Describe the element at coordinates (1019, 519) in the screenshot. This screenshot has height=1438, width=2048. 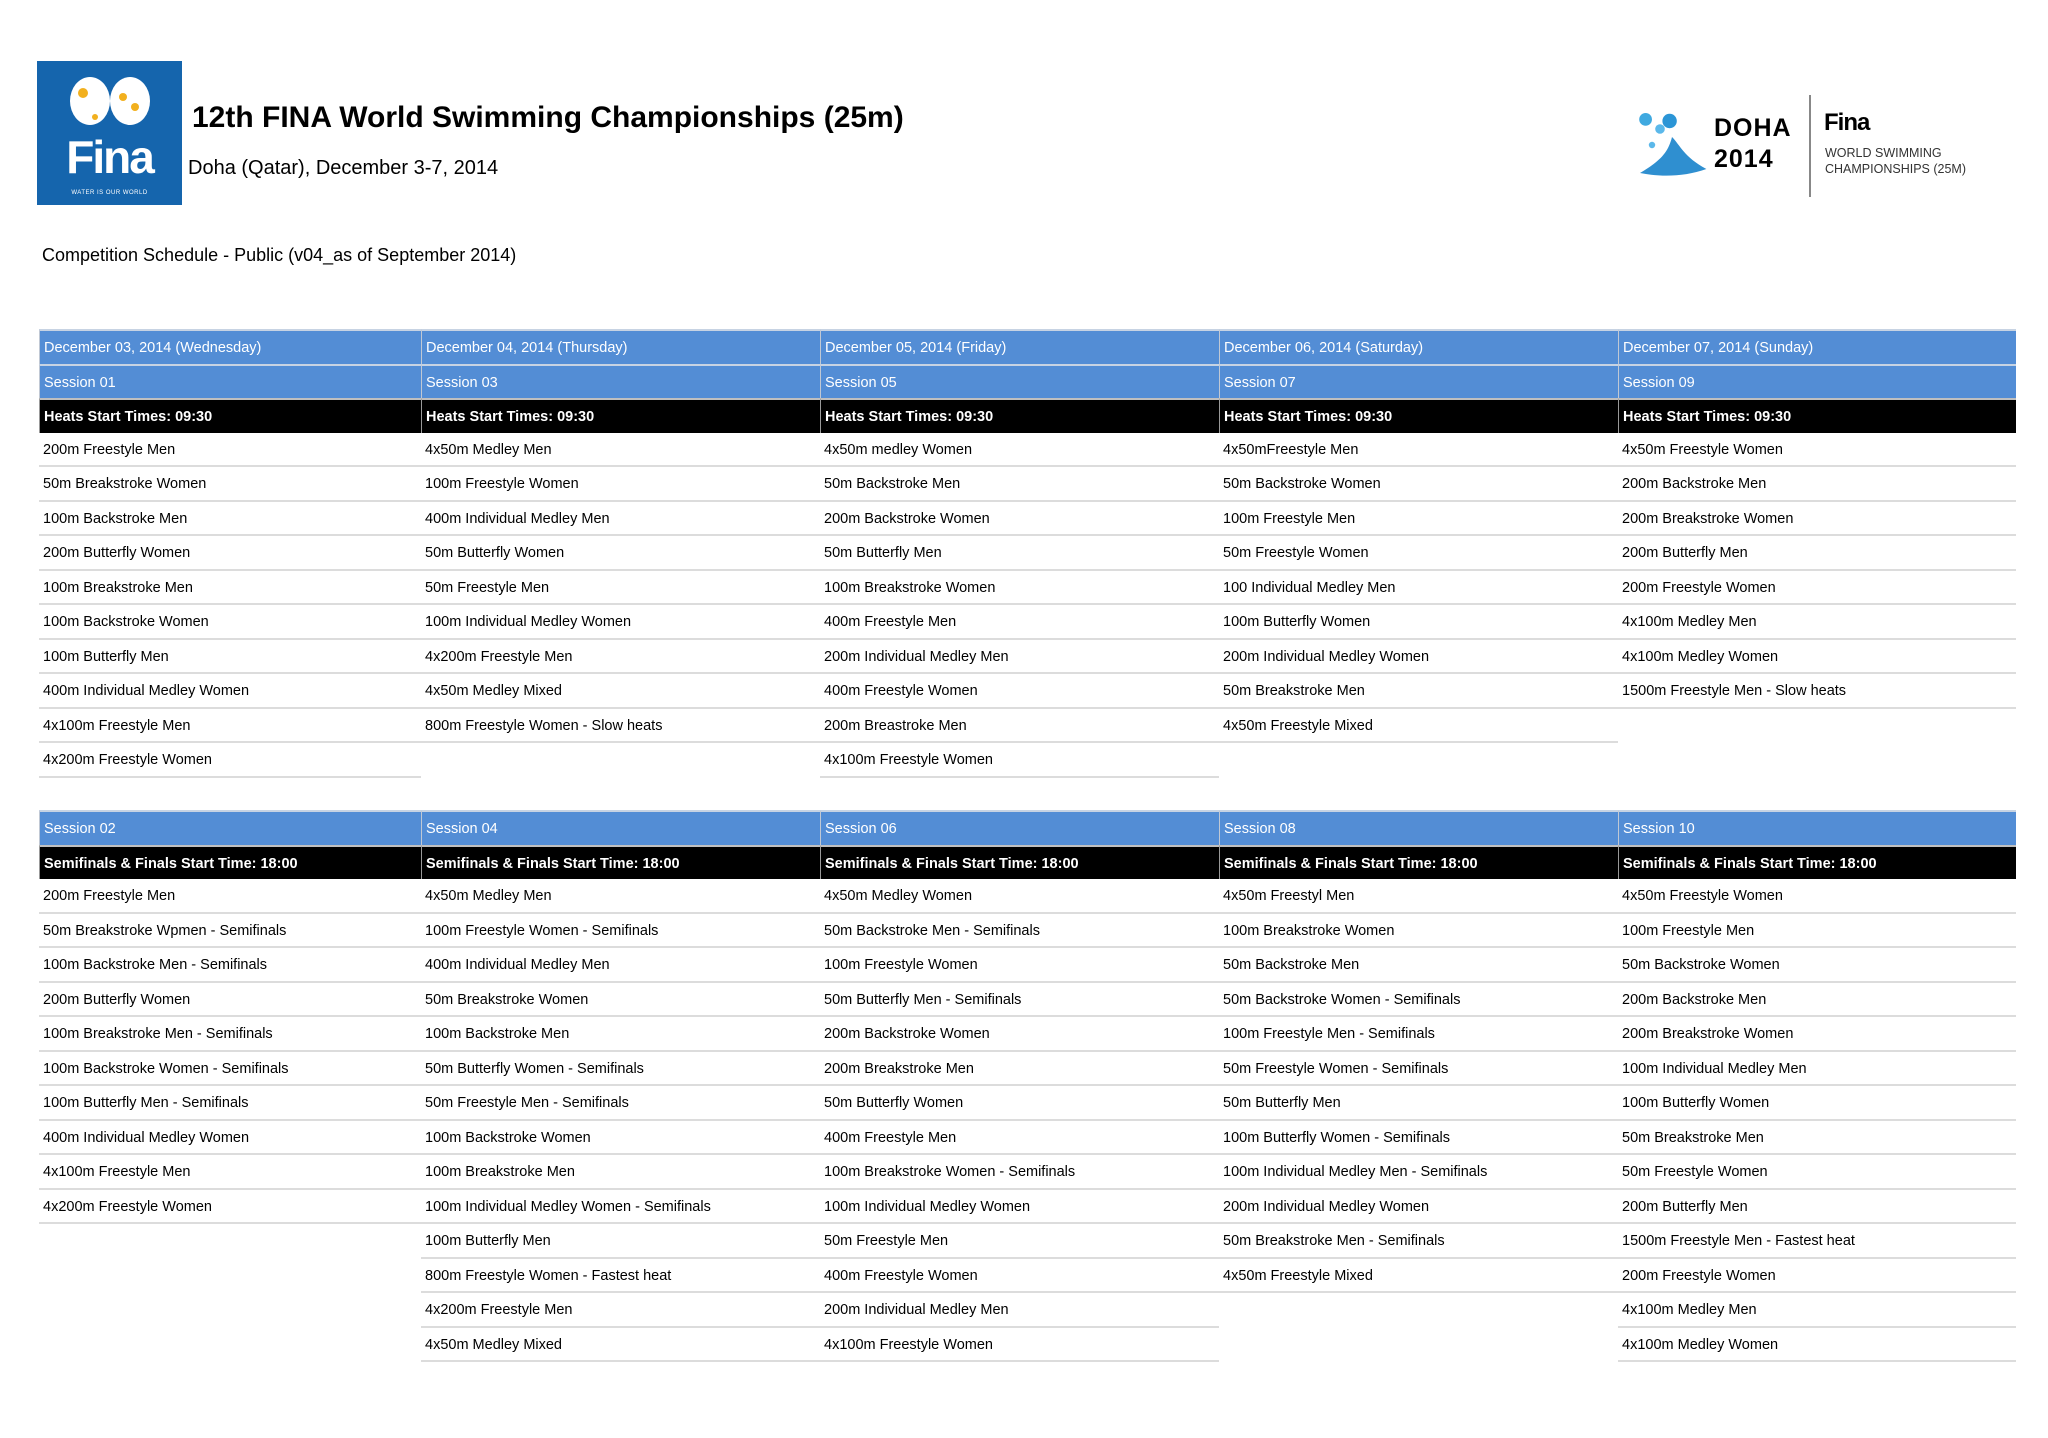
I see `event-row: 200m Backstroke Women` at that location.